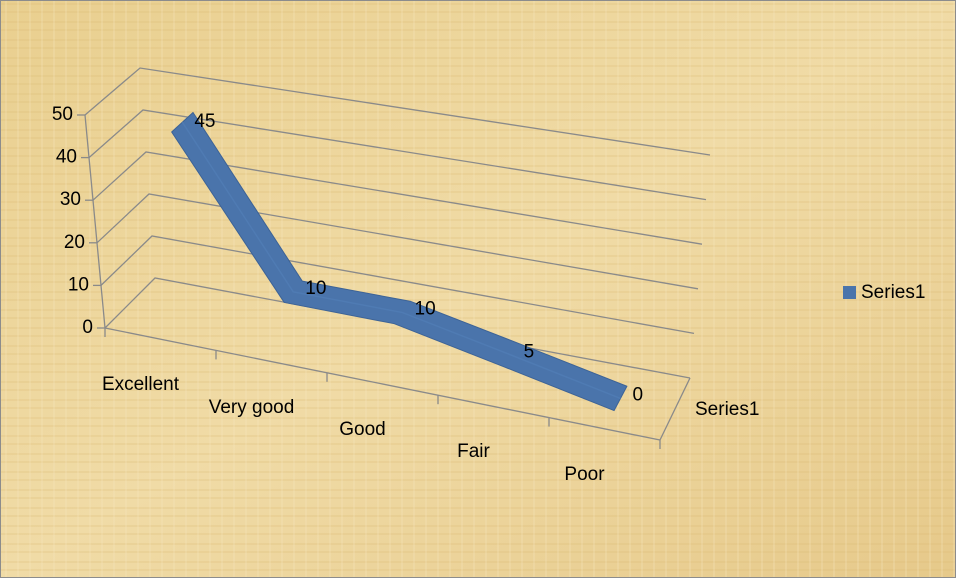  I want to click on y-tick-label: 20, so click(74, 242).